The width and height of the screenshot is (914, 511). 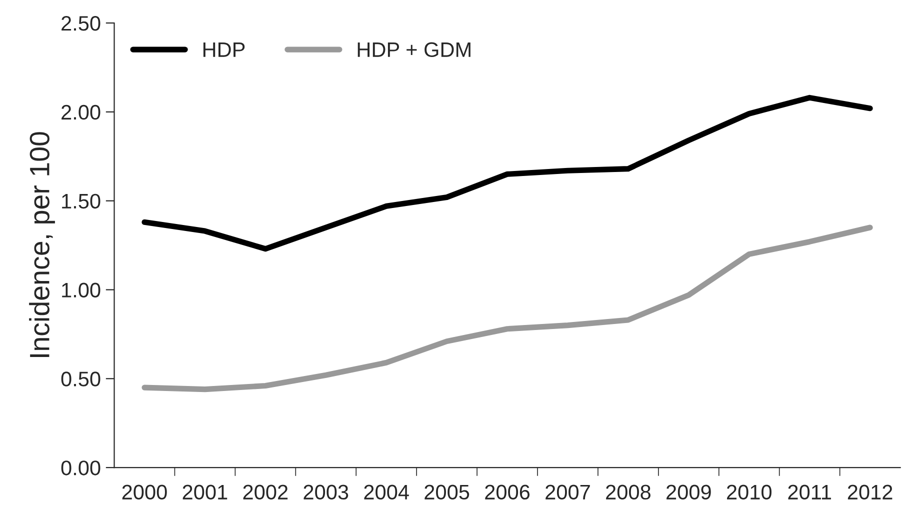 I want to click on y-axis-title: Incidence, per 100, so click(x=42, y=244).